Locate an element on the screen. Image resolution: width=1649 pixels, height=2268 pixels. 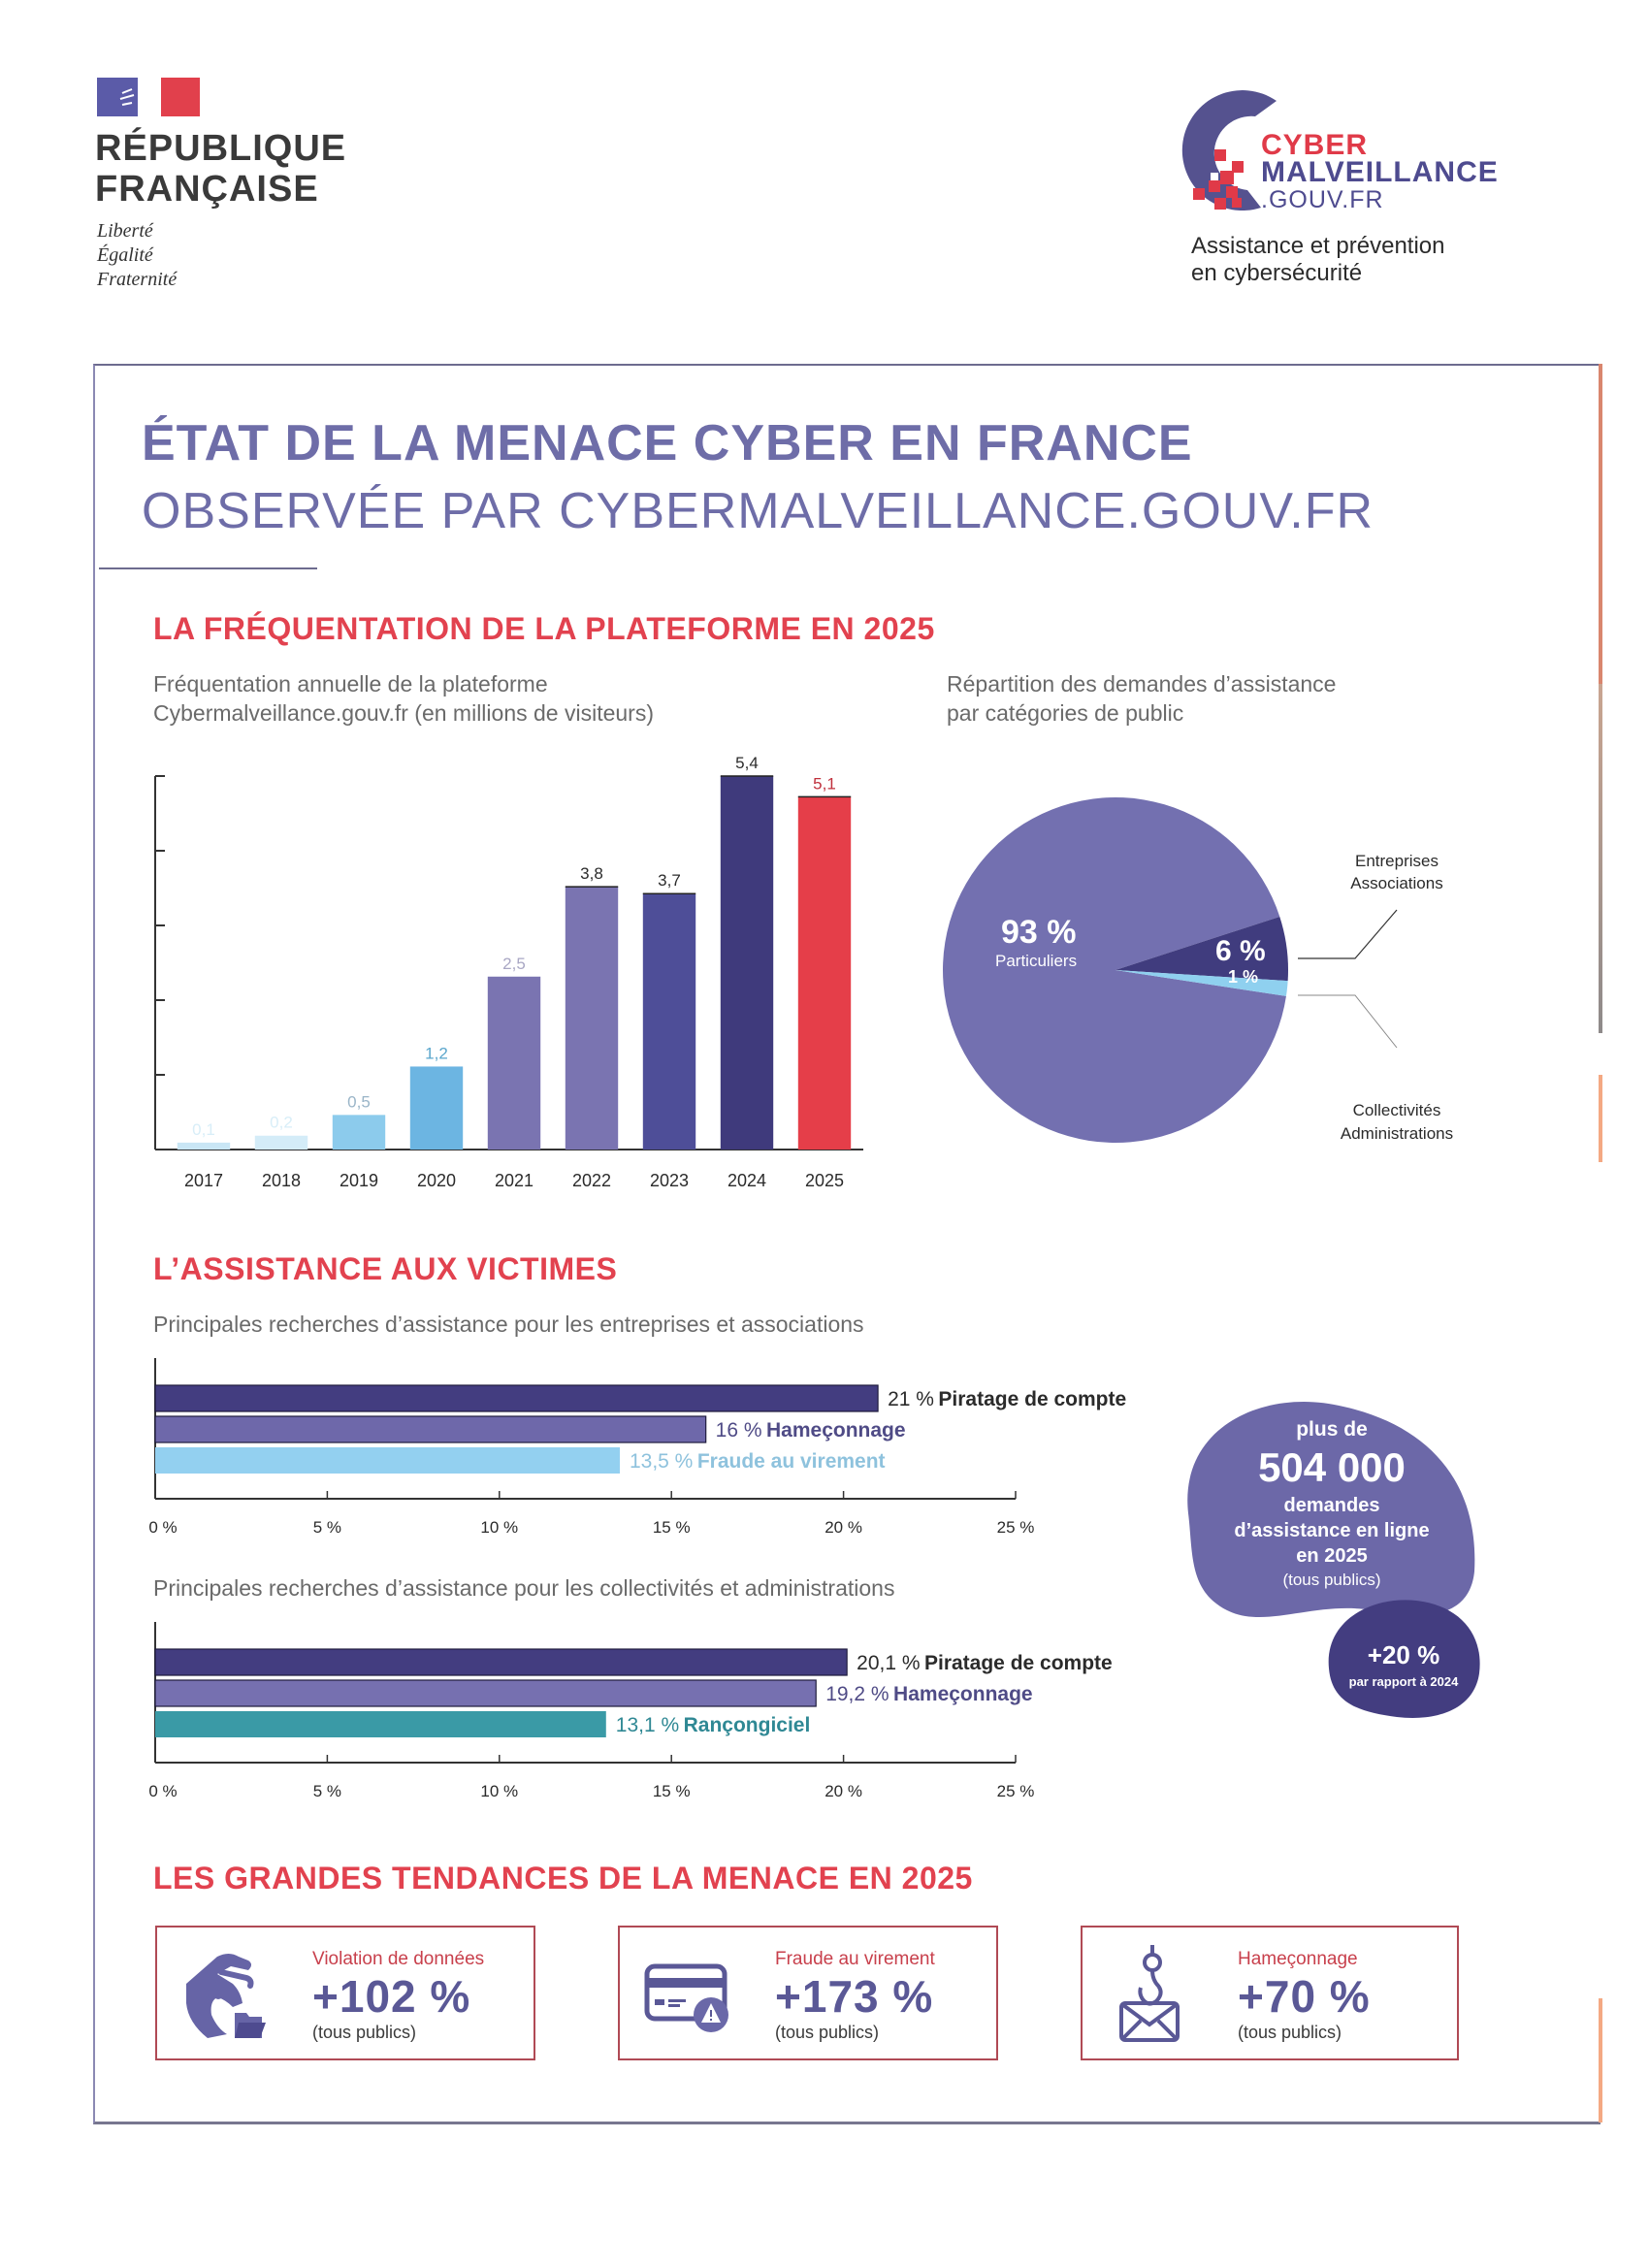
callout-line4: d’assistance en ligne is located at coordinates (1331, 1530).